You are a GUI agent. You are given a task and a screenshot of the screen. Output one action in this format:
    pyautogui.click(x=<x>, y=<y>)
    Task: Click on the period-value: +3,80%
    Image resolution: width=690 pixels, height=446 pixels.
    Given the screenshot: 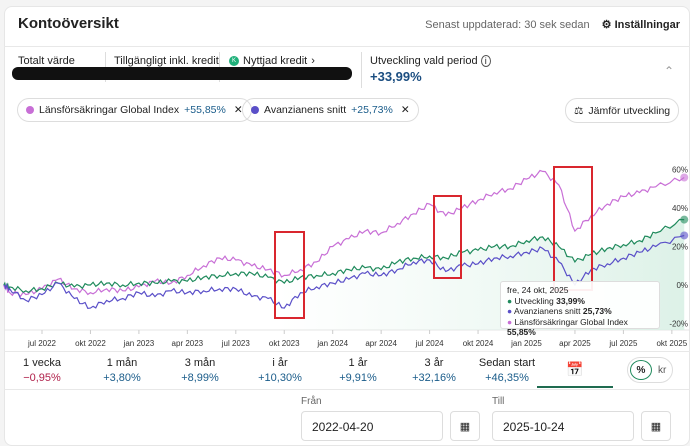 What is the action you would take?
    pyautogui.click(x=122, y=378)
    